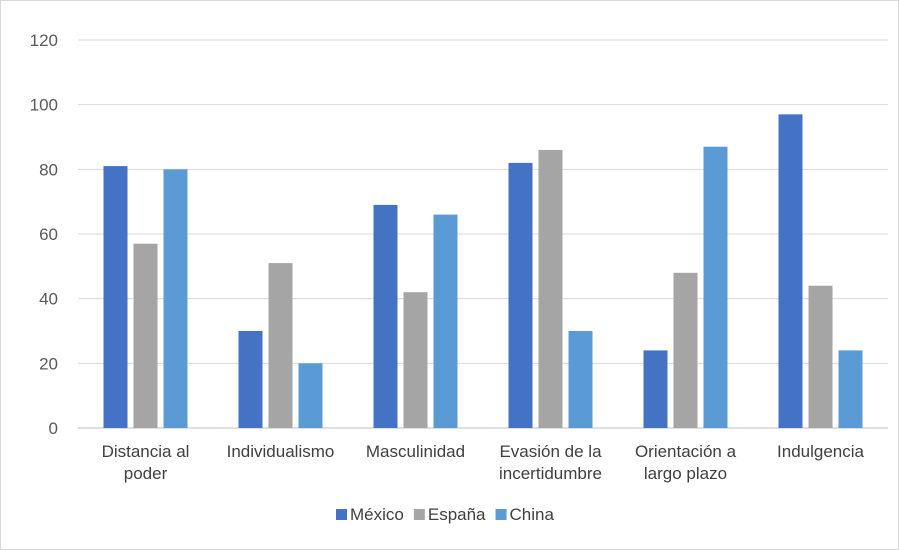  What do you see at coordinates (53, 428) in the screenshot?
I see `y-tick-label: 0` at bounding box center [53, 428].